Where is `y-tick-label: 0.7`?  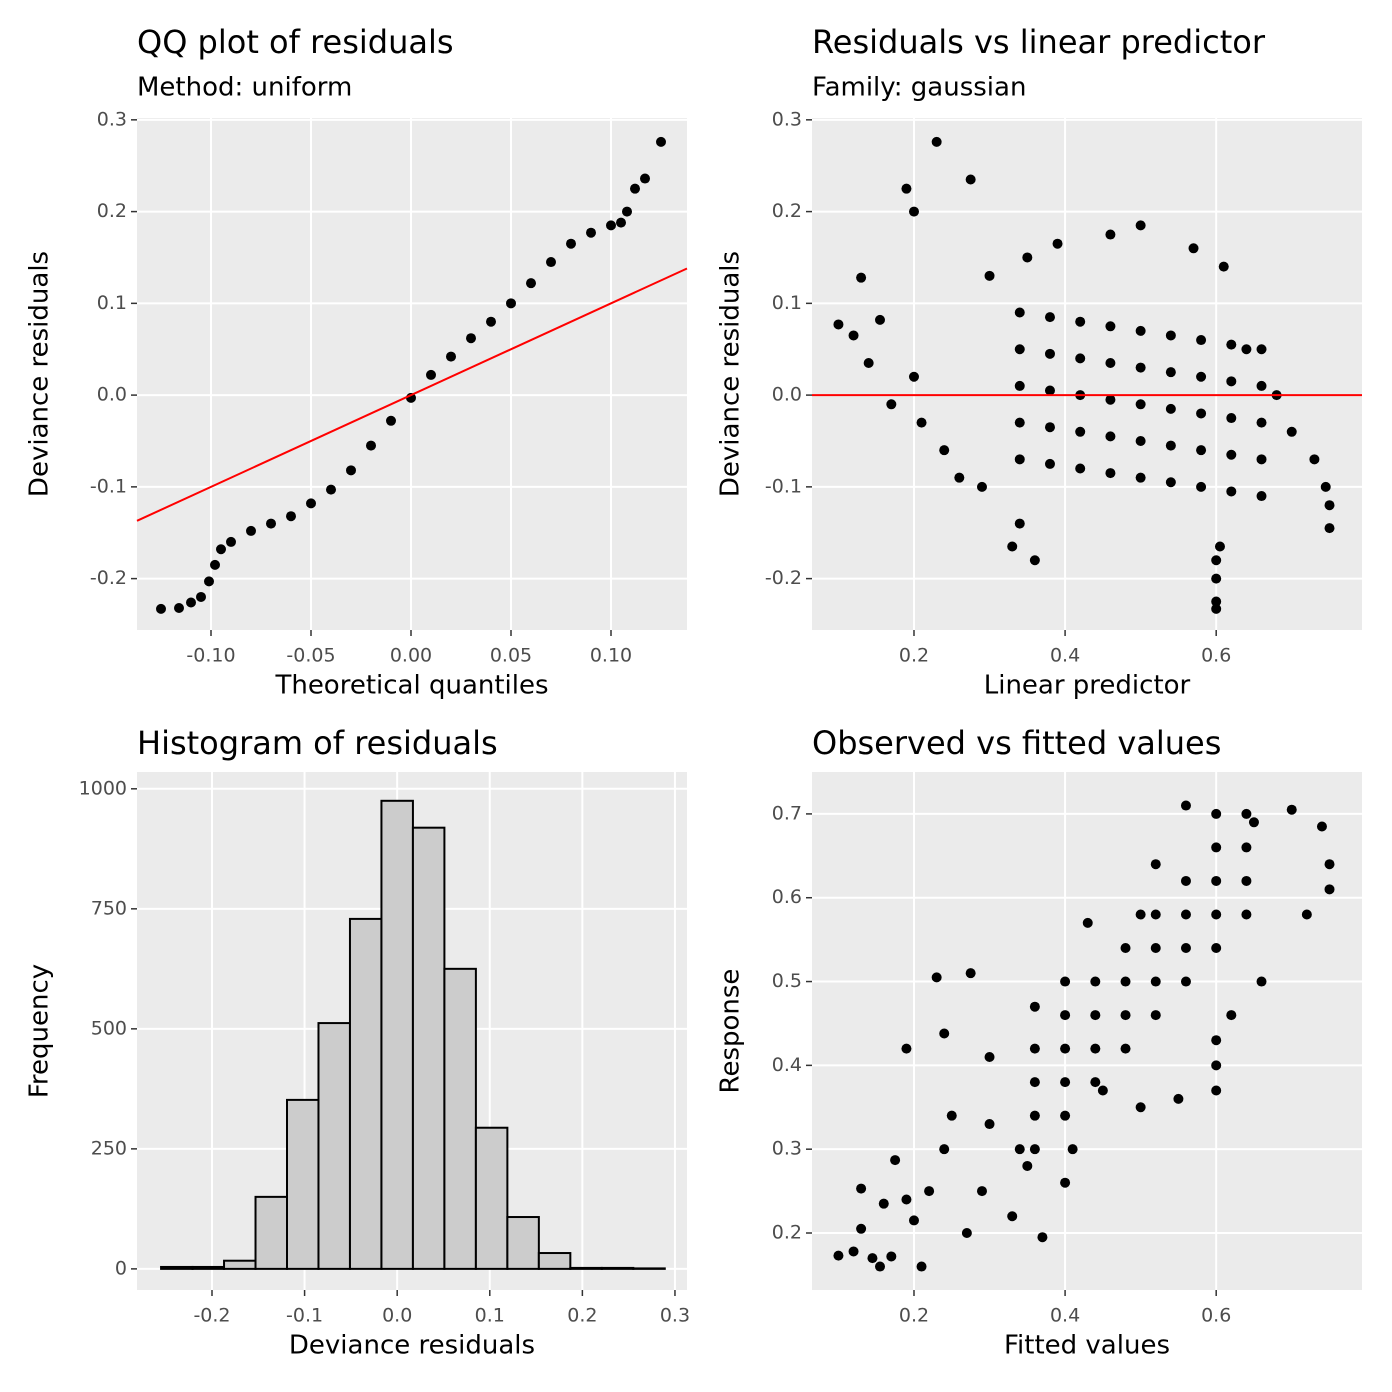
y-tick-label: 0.7 is located at coordinates (787, 813).